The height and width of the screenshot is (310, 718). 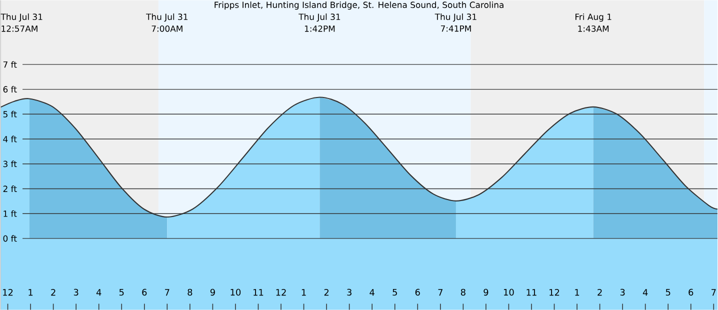 I want to click on annotation: 12:57AM, so click(x=20, y=28).